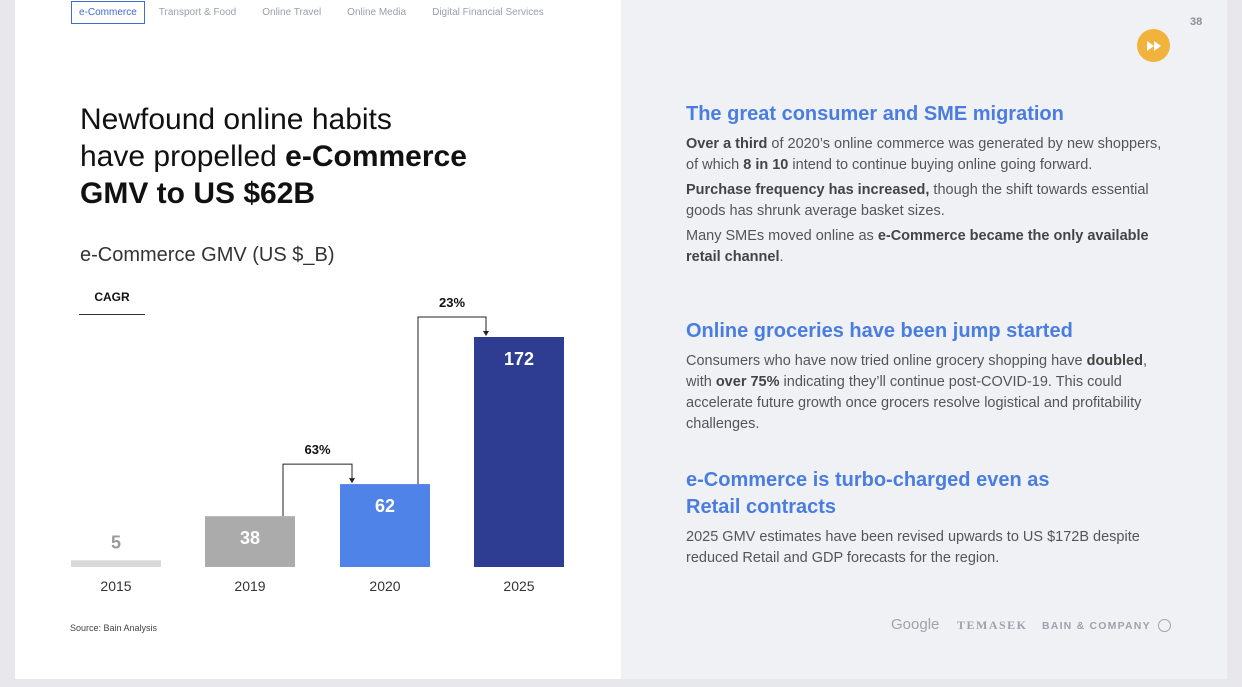  What do you see at coordinates (1114, 361) in the screenshot?
I see `para-bold: doubled` at bounding box center [1114, 361].